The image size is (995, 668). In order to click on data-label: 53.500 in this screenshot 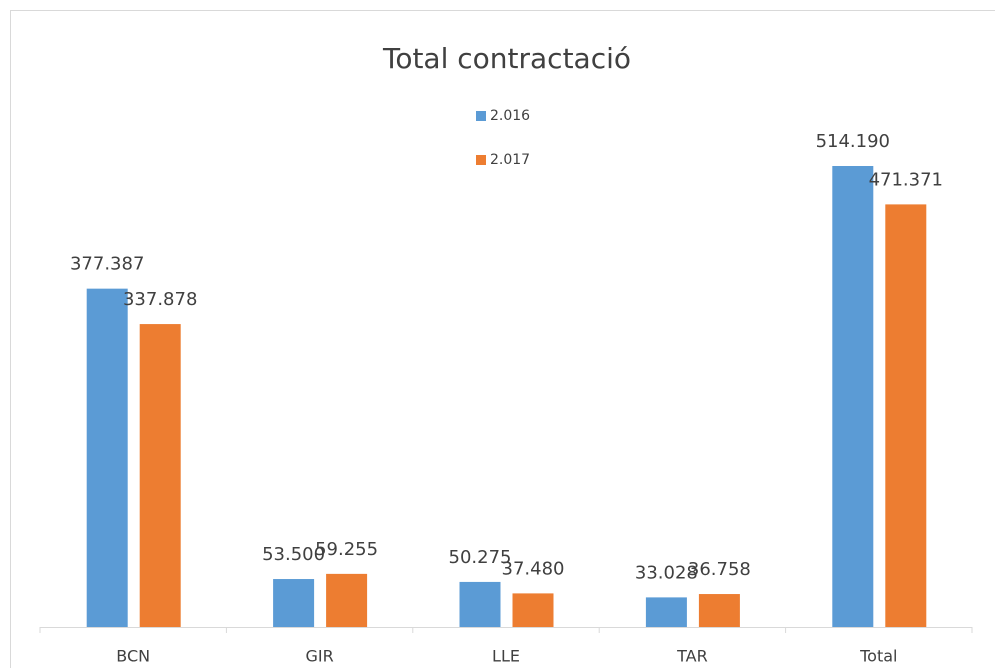, I will do `click(293, 554)`.